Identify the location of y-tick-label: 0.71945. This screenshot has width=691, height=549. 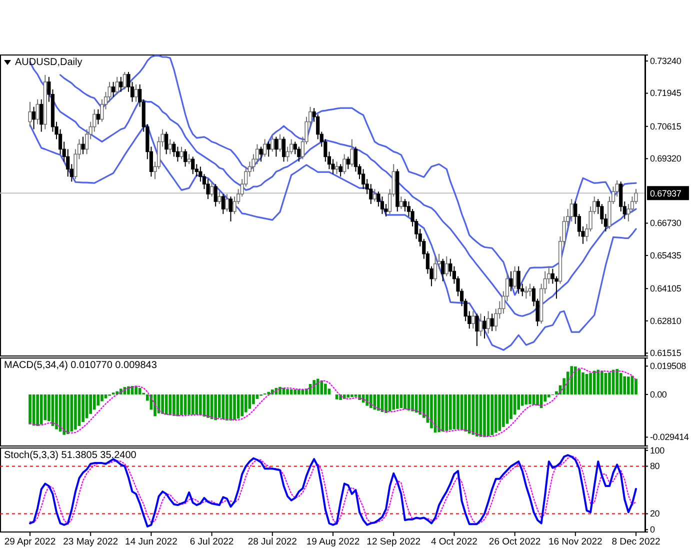
(666, 93).